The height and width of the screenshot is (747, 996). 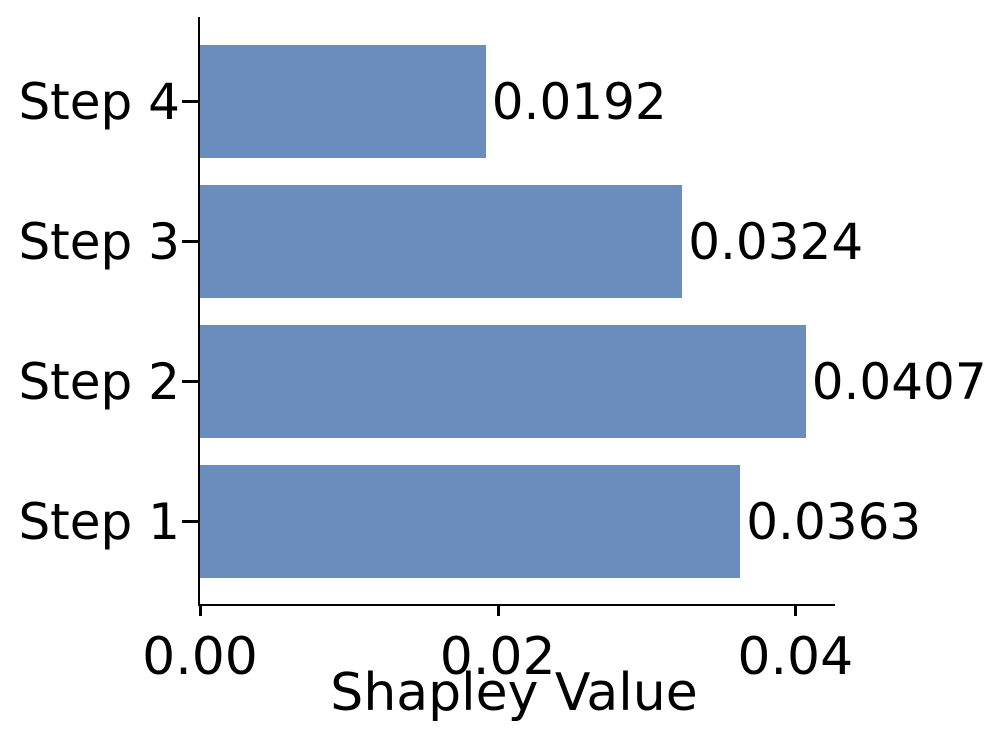 What do you see at coordinates (899, 381) in the screenshot?
I see `bar-value-label: 0.0407` at bounding box center [899, 381].